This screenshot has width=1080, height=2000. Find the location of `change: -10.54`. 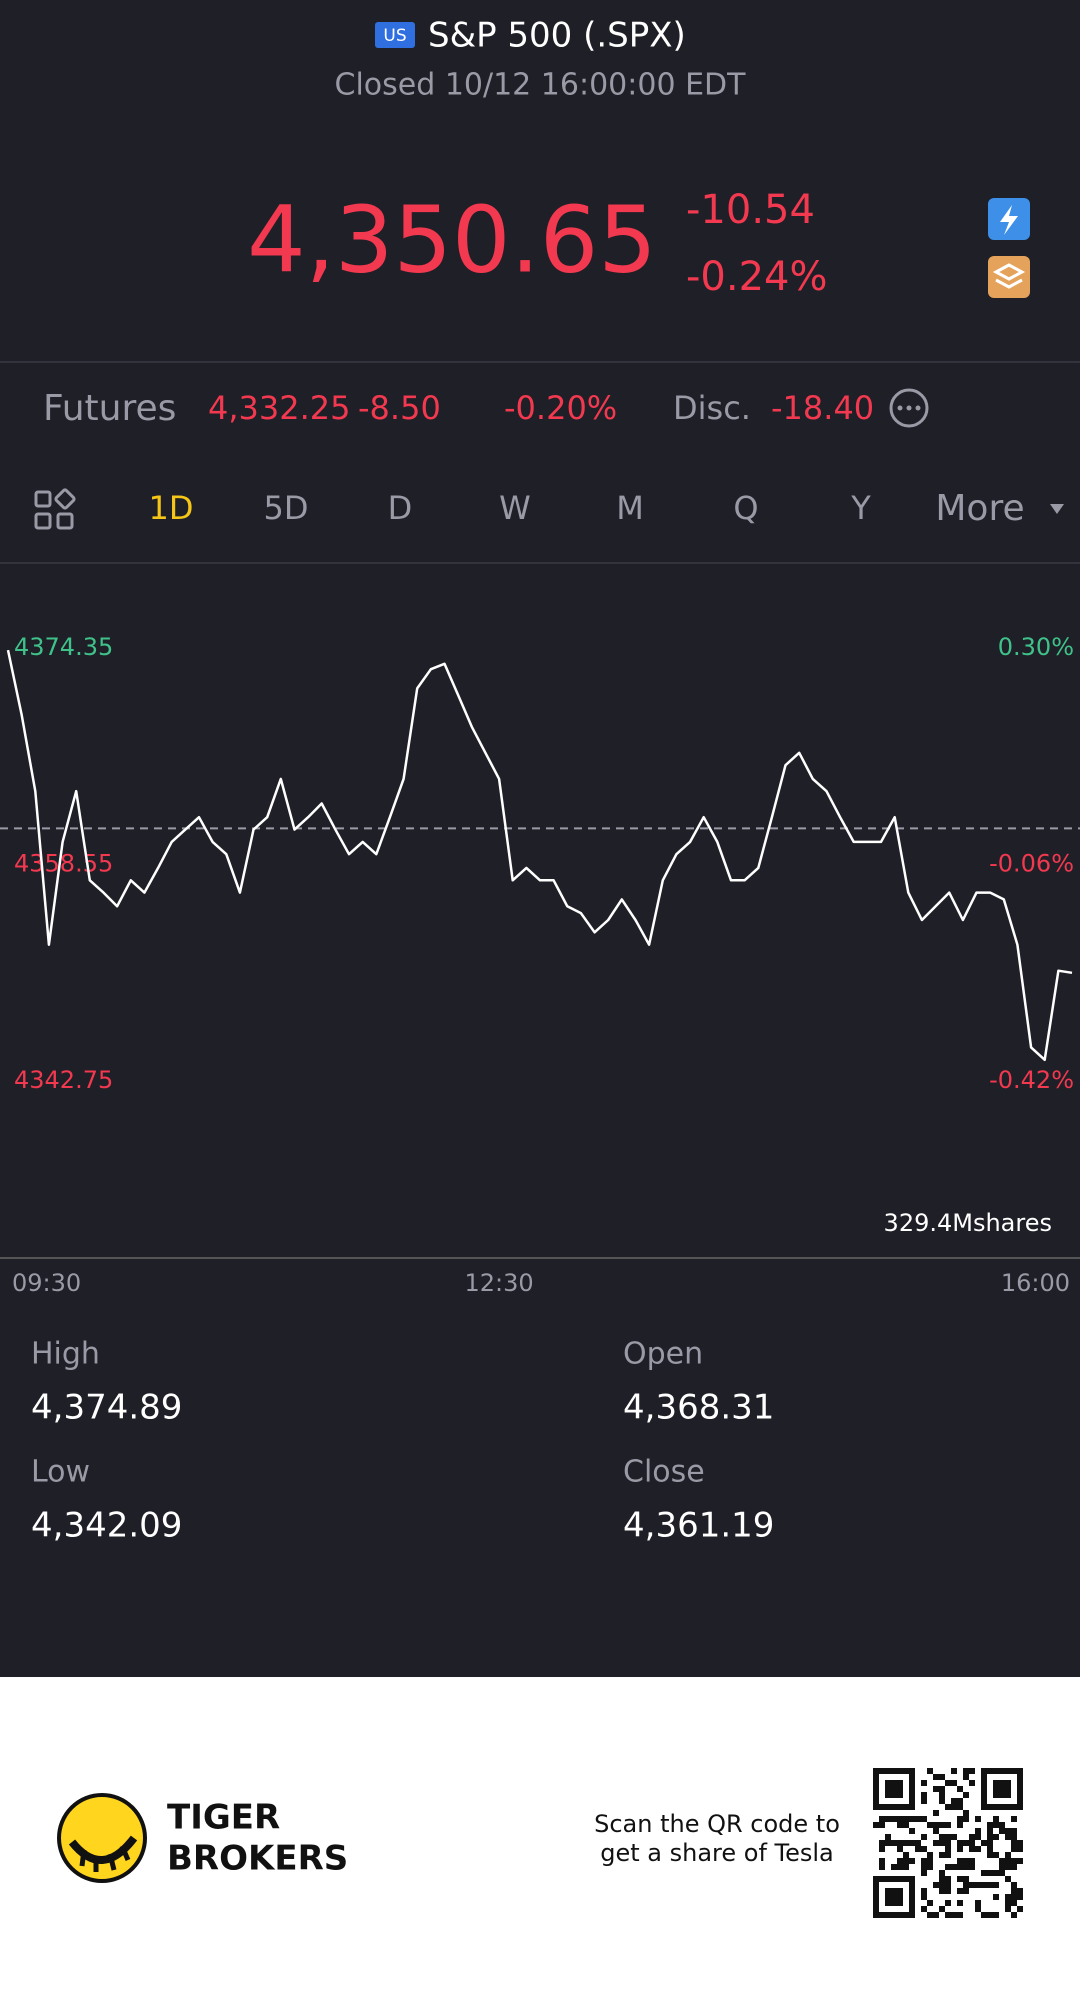

change: -10.54 is located at coordinates (750, 210).